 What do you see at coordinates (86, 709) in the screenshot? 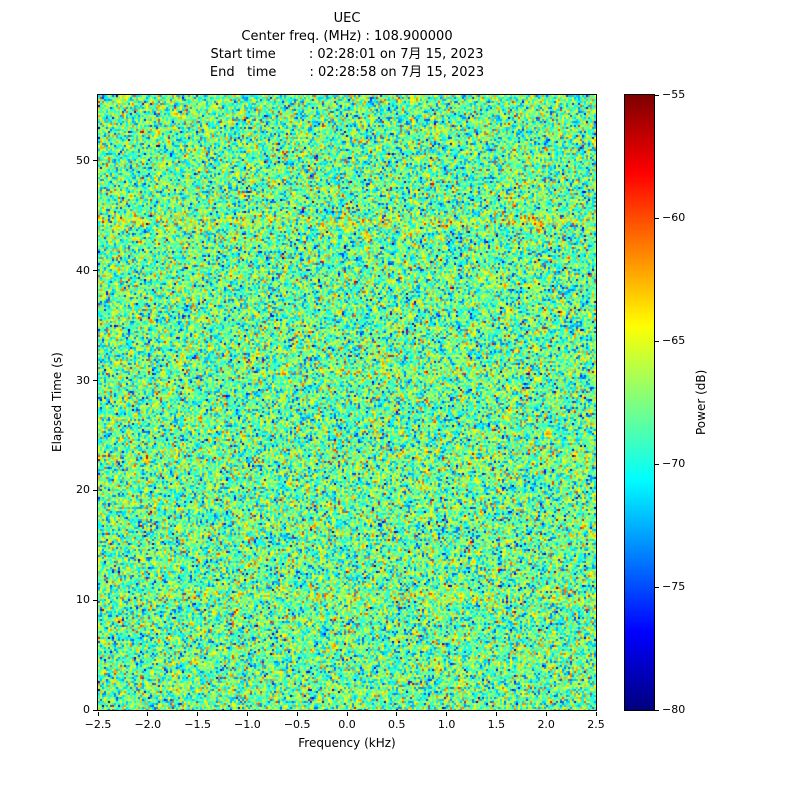
I see `y-tick-label: 0` at bounding box center [86, 709].